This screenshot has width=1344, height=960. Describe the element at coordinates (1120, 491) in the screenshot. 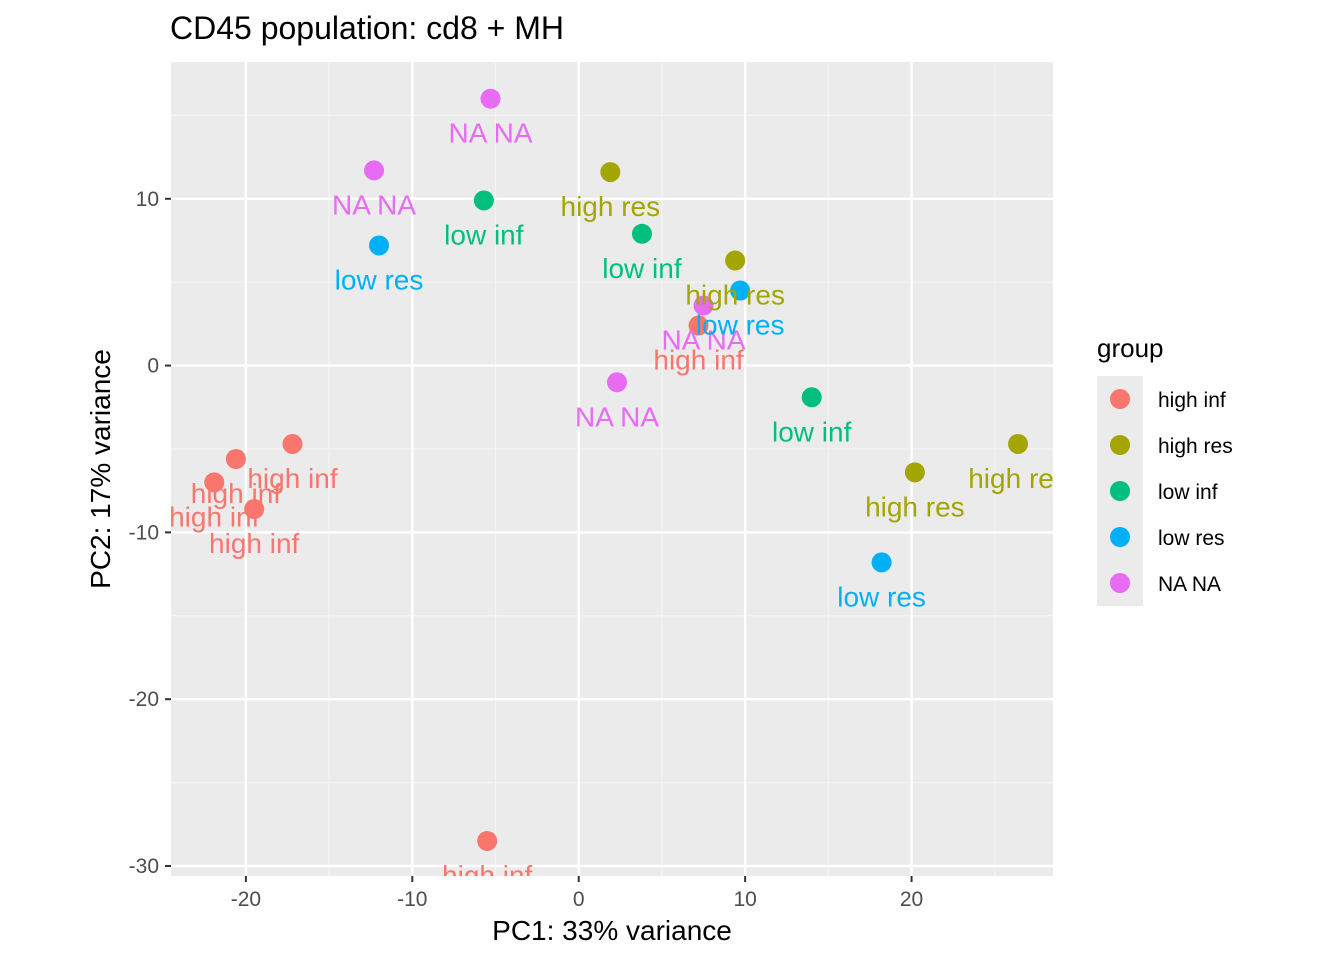

I see `legend-key-low-inf` at that location.